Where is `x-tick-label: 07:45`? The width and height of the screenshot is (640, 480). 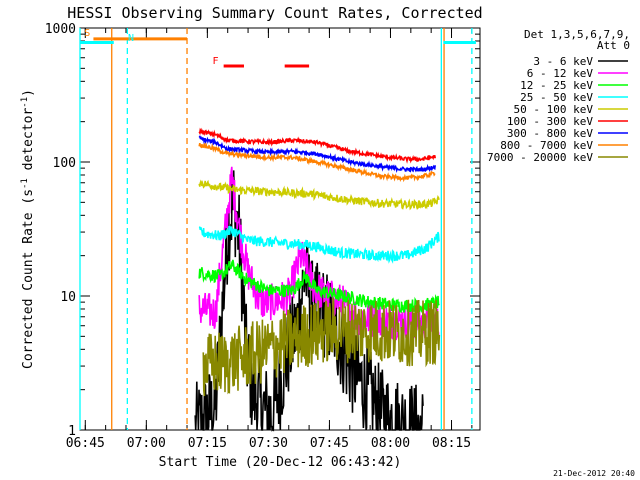 x-tick-label: 07:45 is located at coordinates (329, 443).